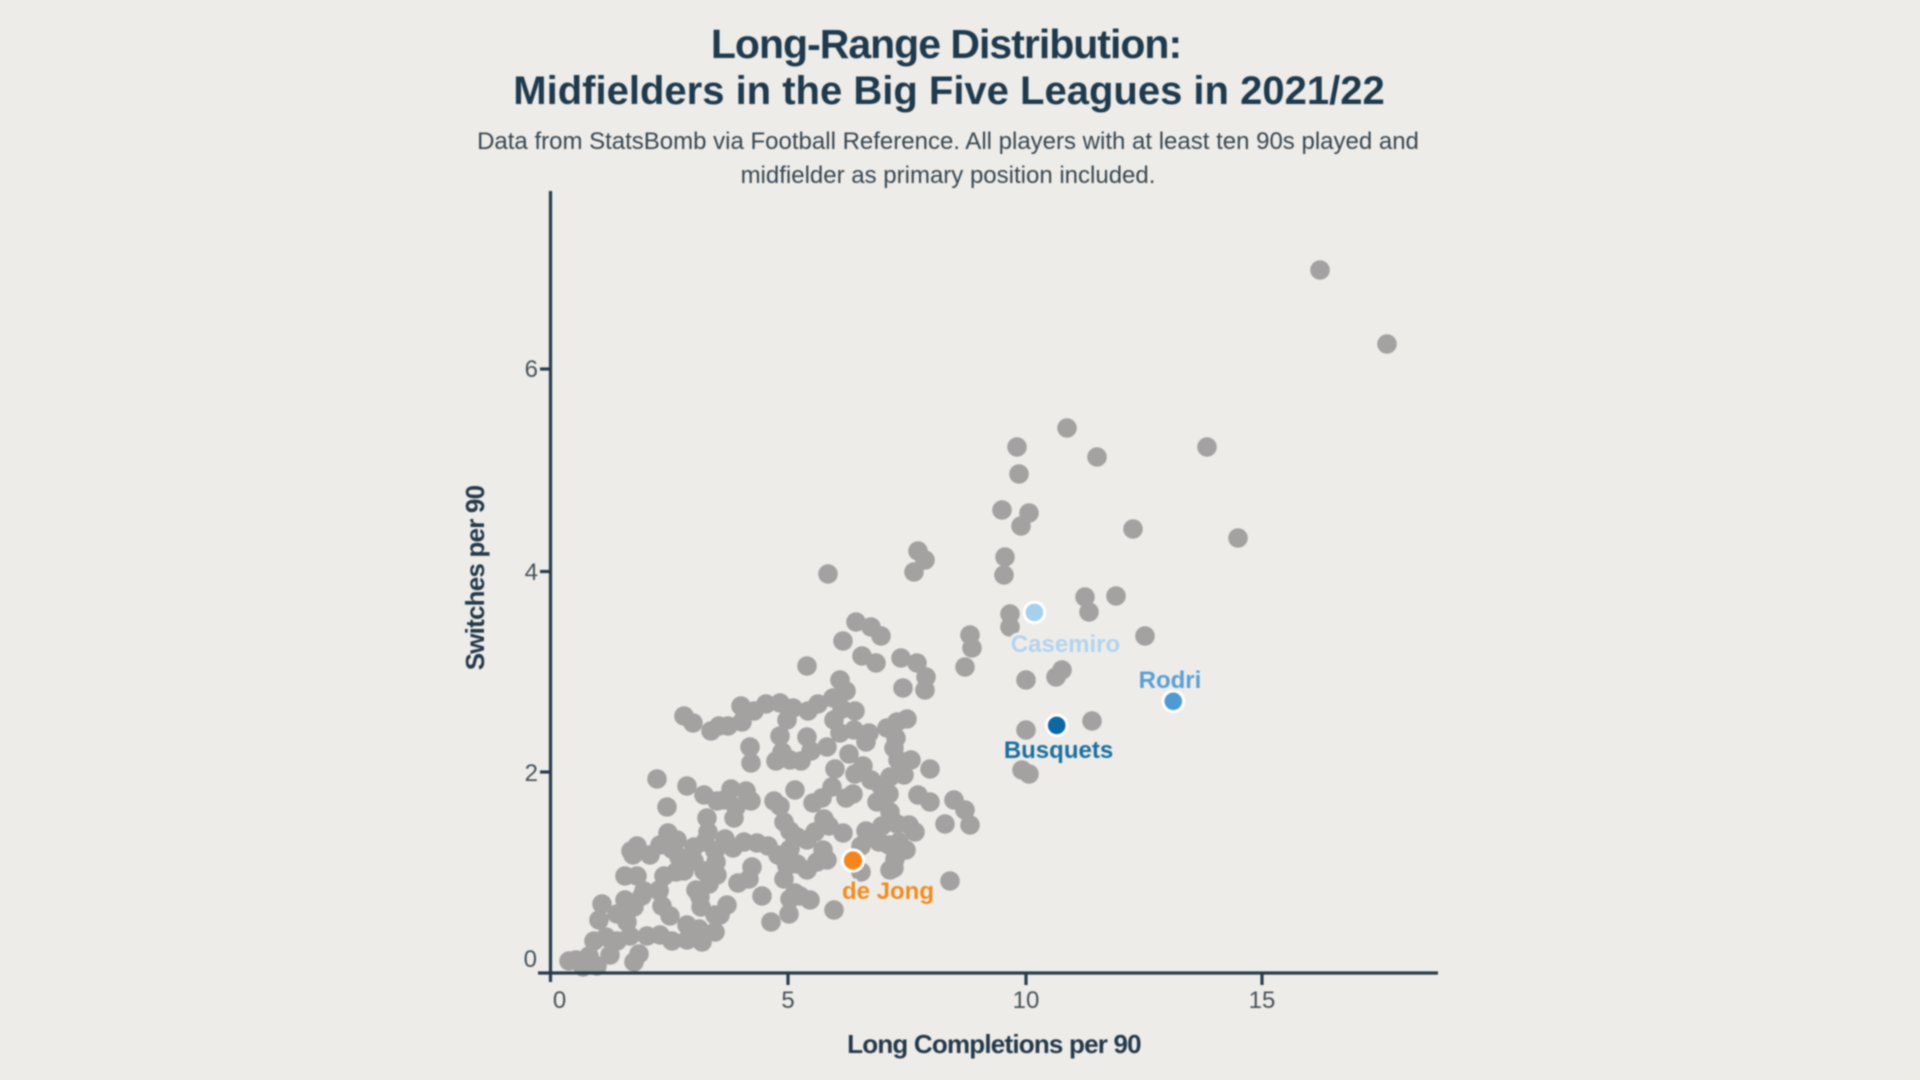 Image resolution: width=1920 pixels, height=1080 pixels. I want to click on svg-text: 15, so click(1262, 1000).